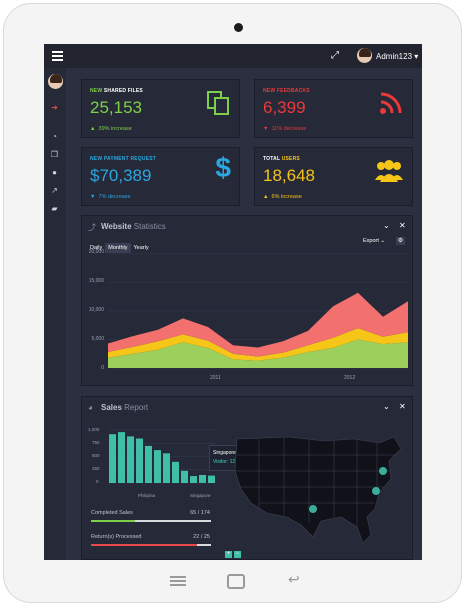 Image resolution: width=467 pixels, height=606 pixels. Describe the element at coordinates (96, 442) in the screenshot. I see `y-tick-label: 750` at that location.